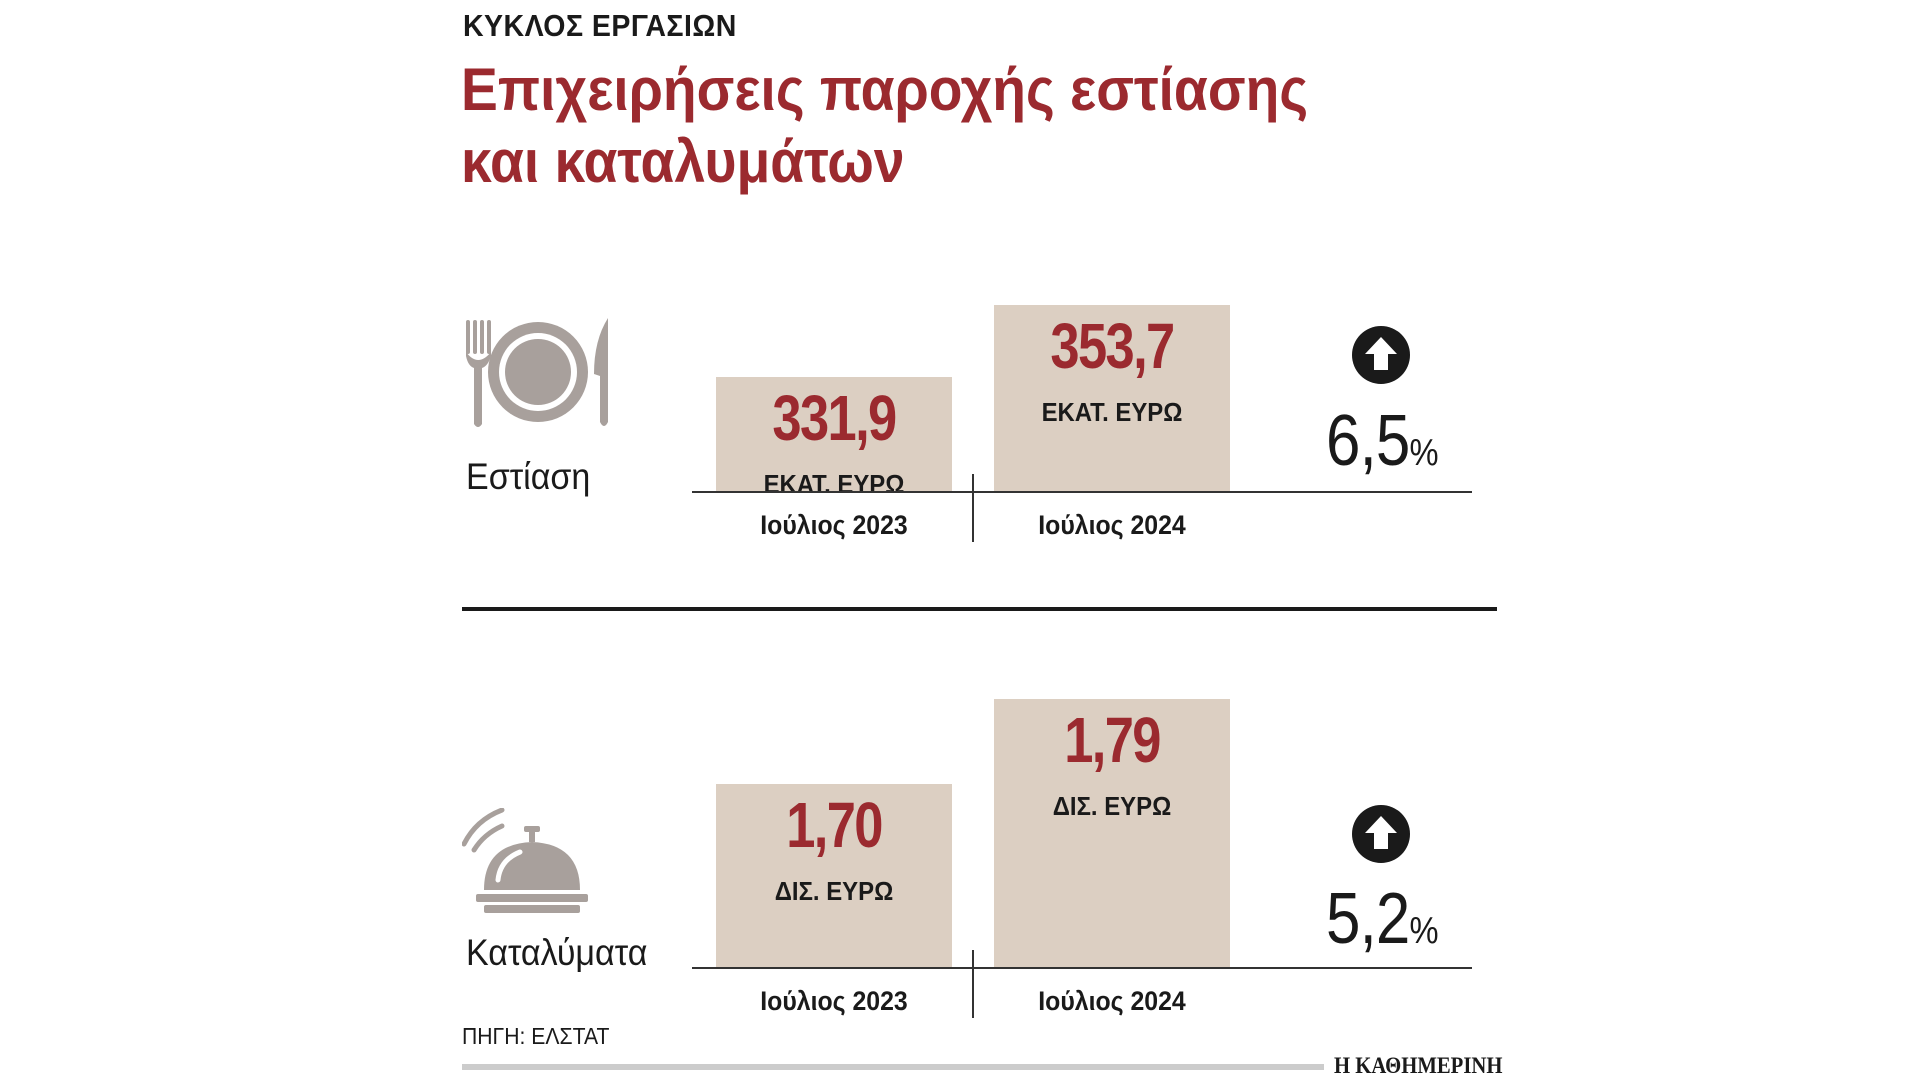 The height and width of the screenshot is (1080, 1920). I want to click on footer-rule, so click(893, 1067).